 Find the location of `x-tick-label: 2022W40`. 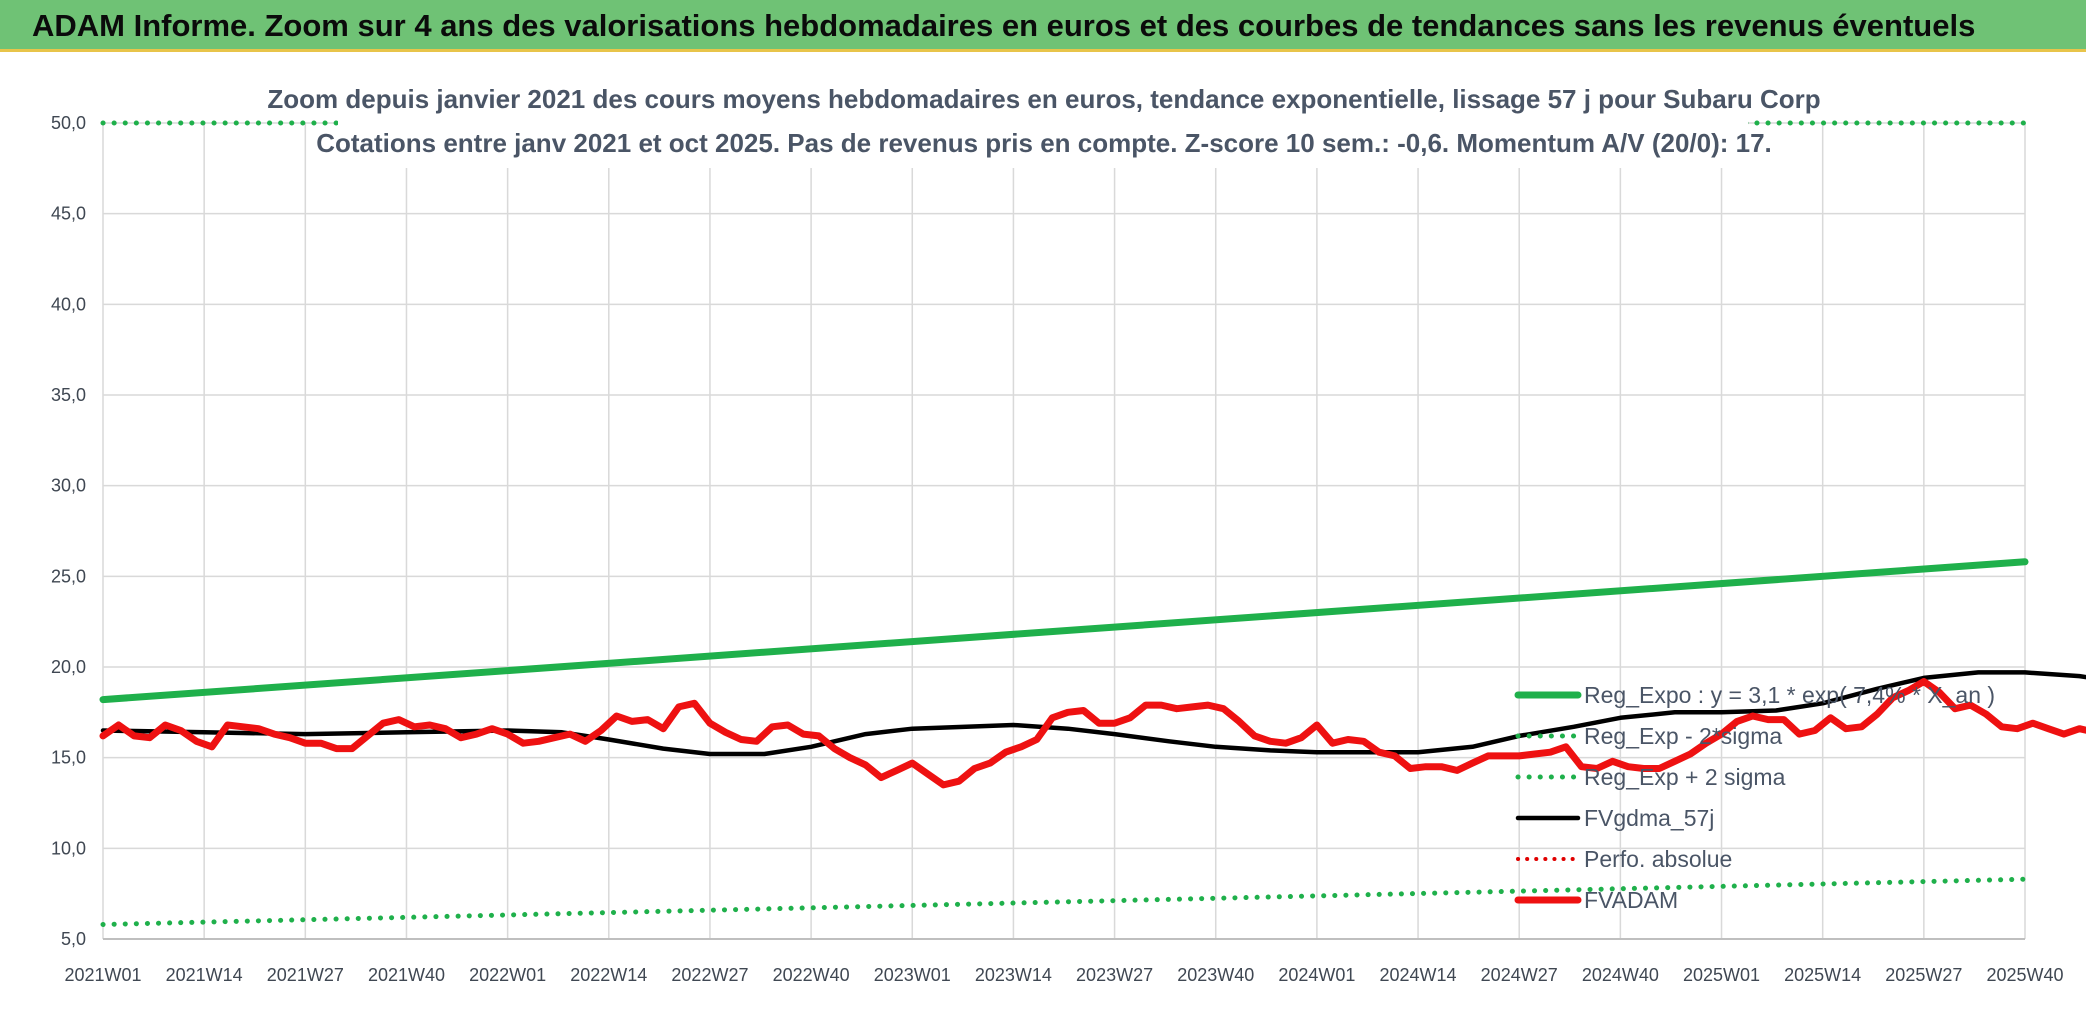

x-tick-label: 2022W40 is located at coordinates (811, 975).